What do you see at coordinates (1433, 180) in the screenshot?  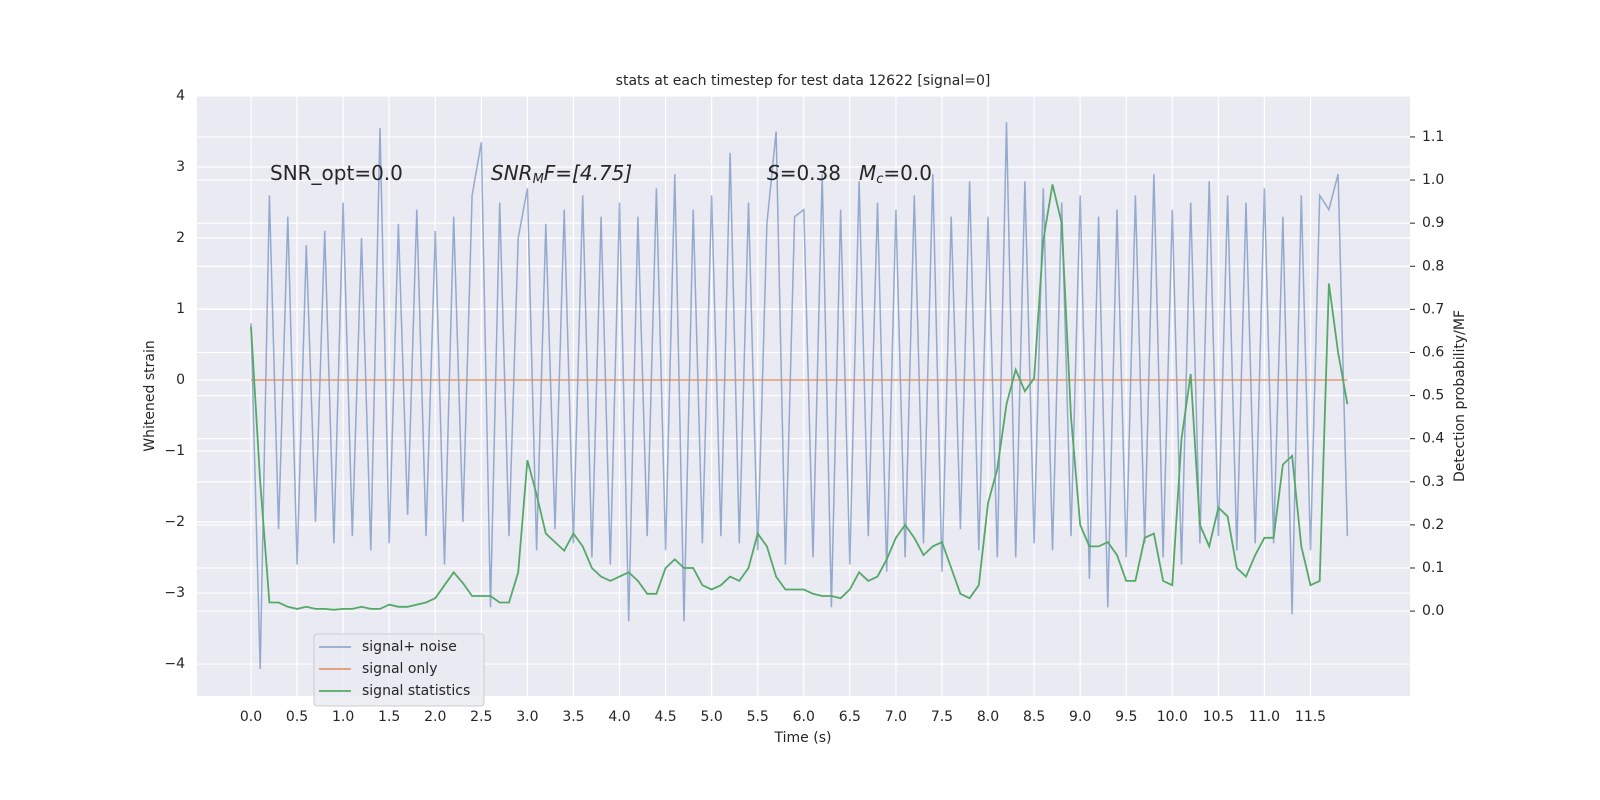 I see `y2-tick-label: 1.0` at bounding box center [1433, 180].